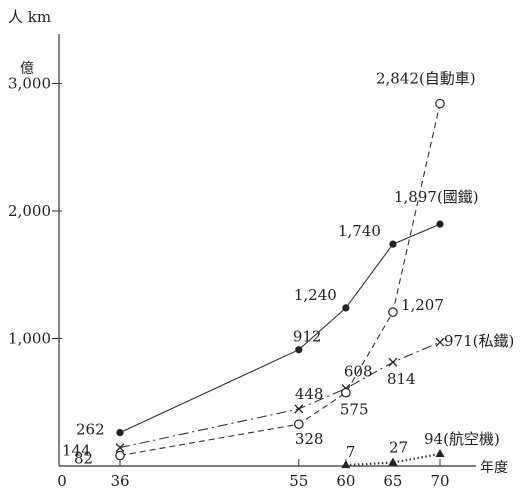 The width and height of the screenshot is (529, 489). Describe the element at coordinates (29, 84) in the screenshot. I see `y-tick-label: 3,000` at that location.